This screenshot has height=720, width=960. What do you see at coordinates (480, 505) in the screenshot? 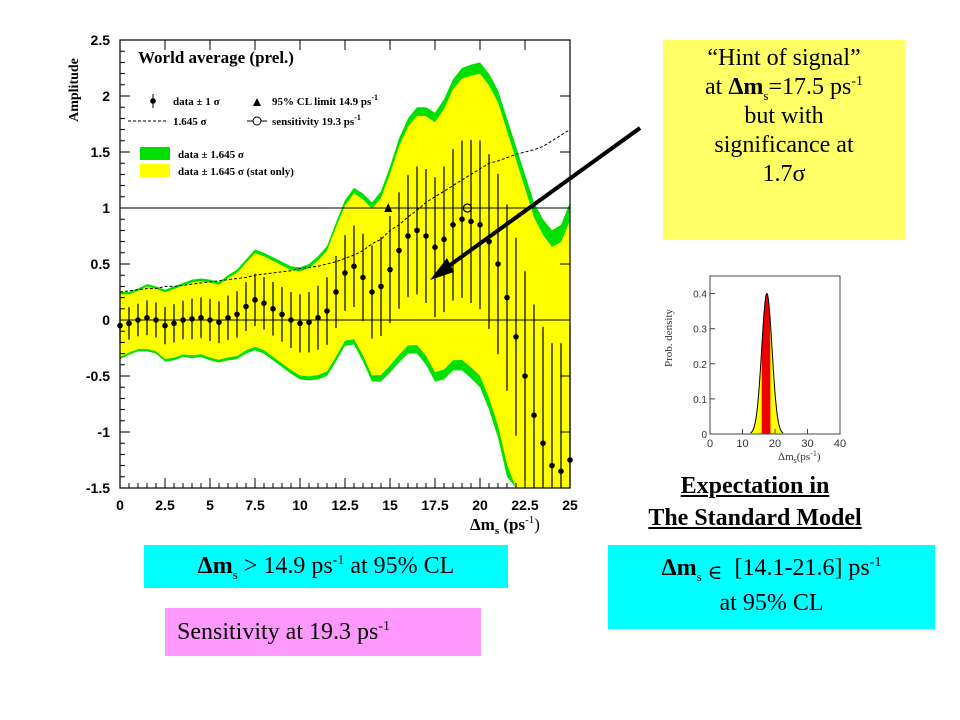
I see `x-tick-label: 20` at bounding box center [480, 505].